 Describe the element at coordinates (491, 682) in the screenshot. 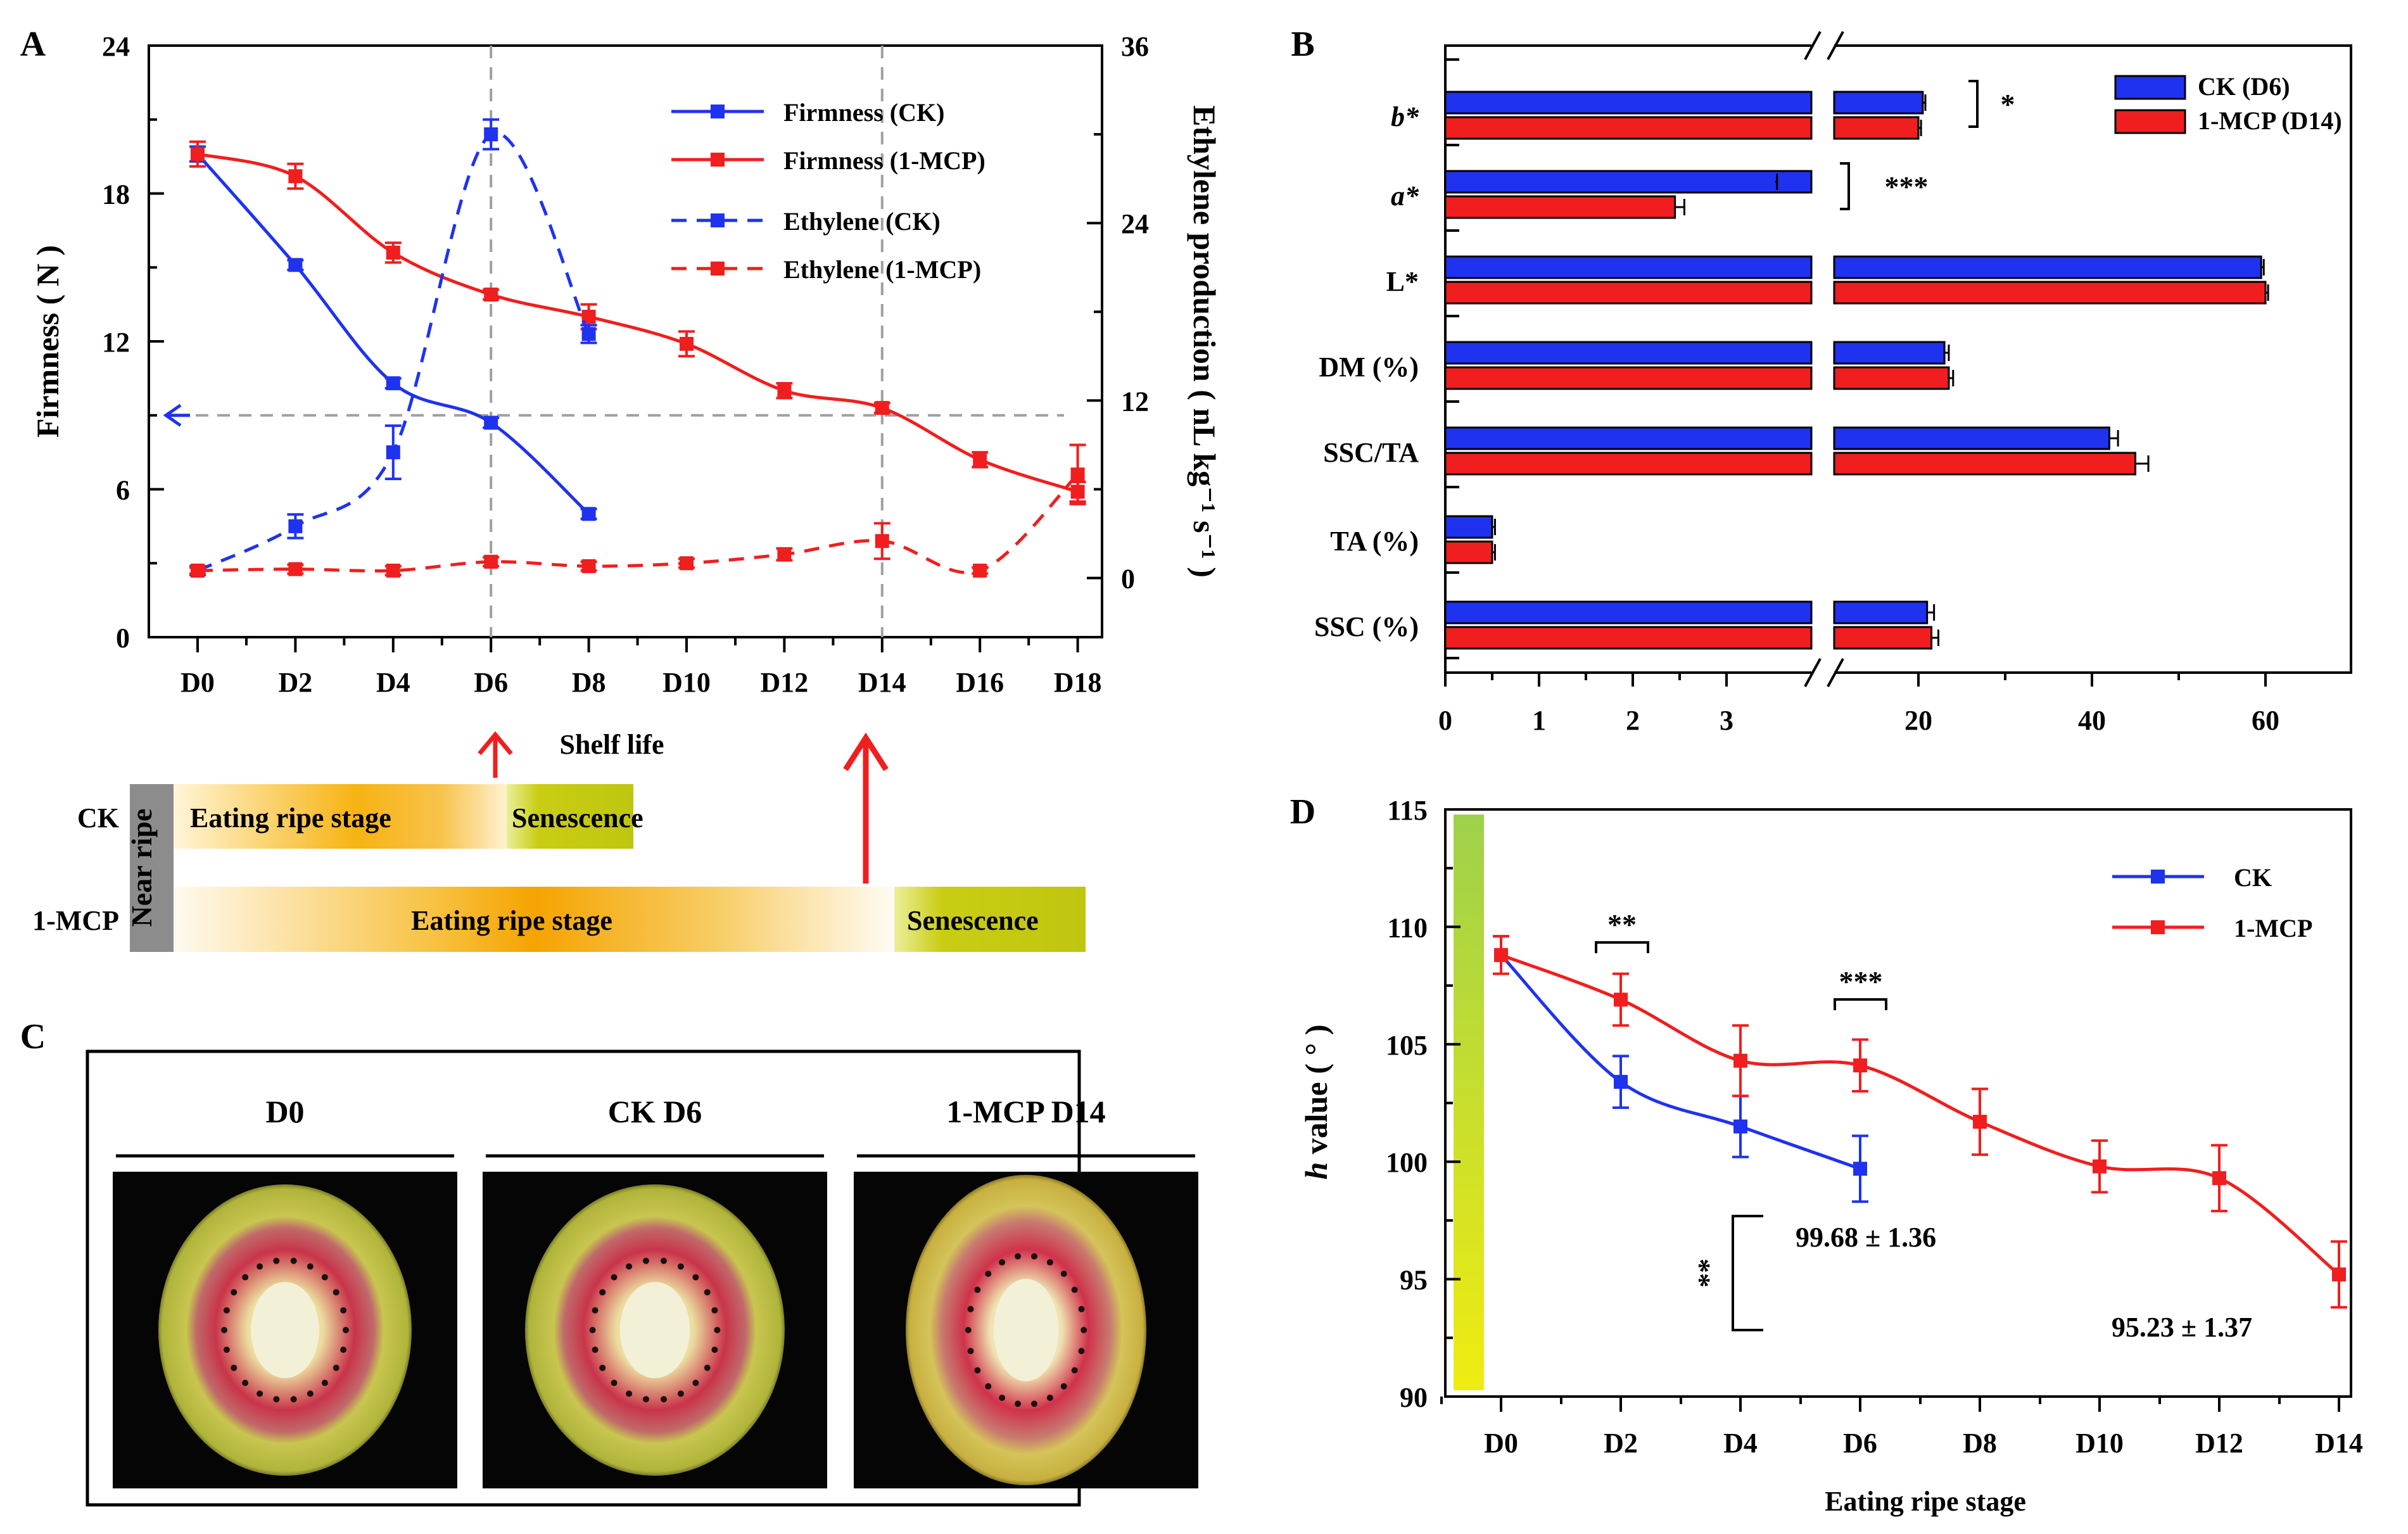

I see `panel-a-xtick-label: D6` at that location.